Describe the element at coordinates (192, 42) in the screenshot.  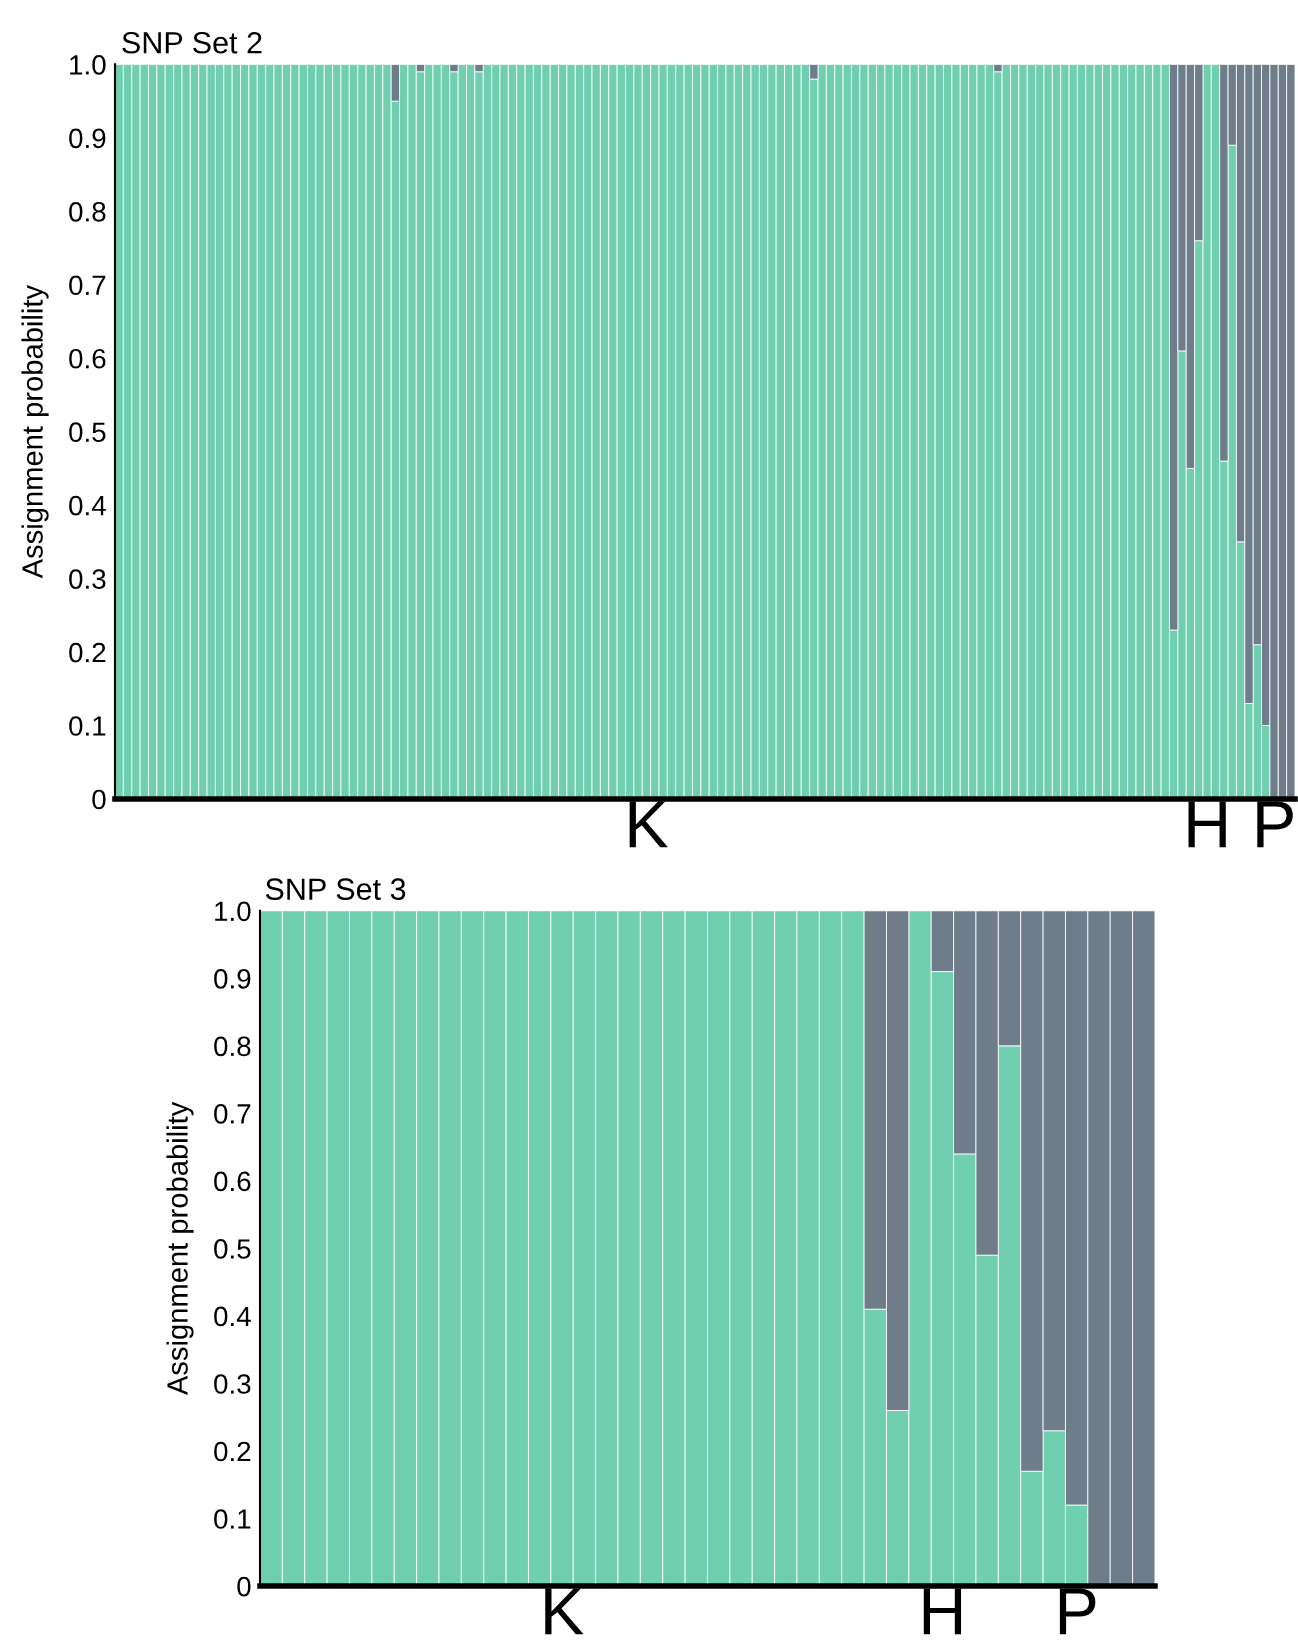
I see `chart-title: SNP Set 2` at that location.